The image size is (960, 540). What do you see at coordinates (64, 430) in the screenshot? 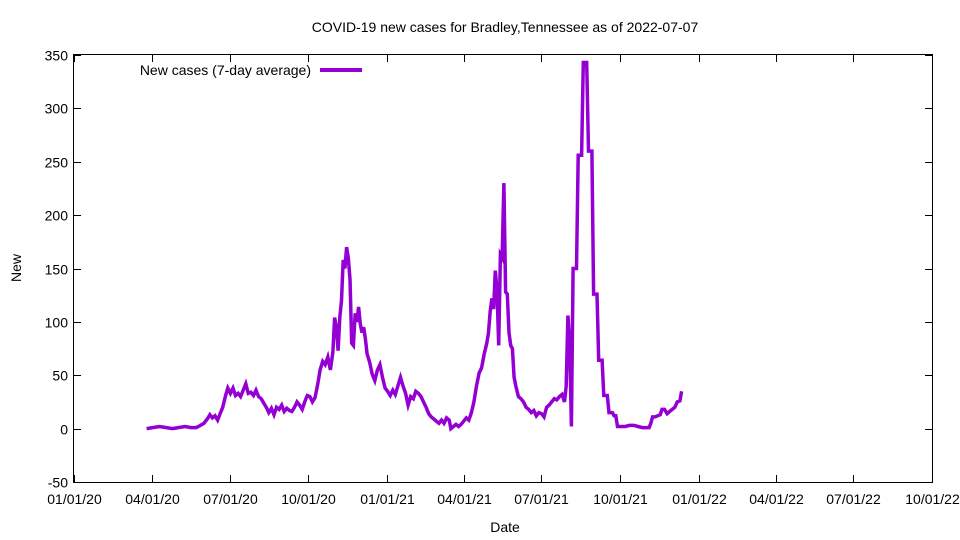
I see `y-tick-label: 0` at bounding box center [64, 430].